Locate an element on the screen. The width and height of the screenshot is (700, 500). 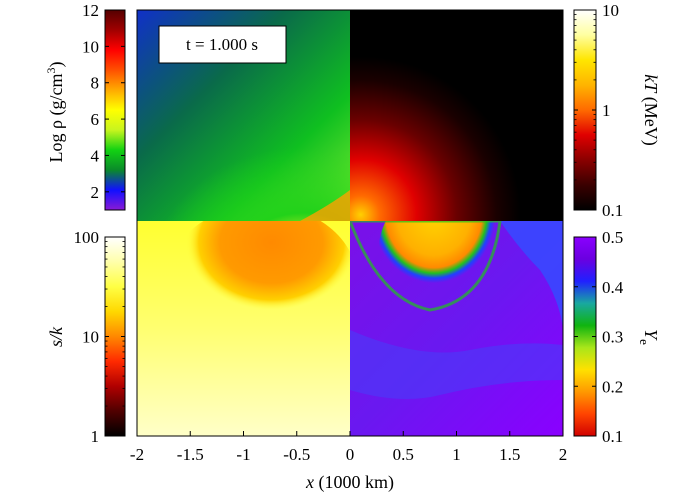
x-tick-label: -1.5 is located at coordinates (190, 454).